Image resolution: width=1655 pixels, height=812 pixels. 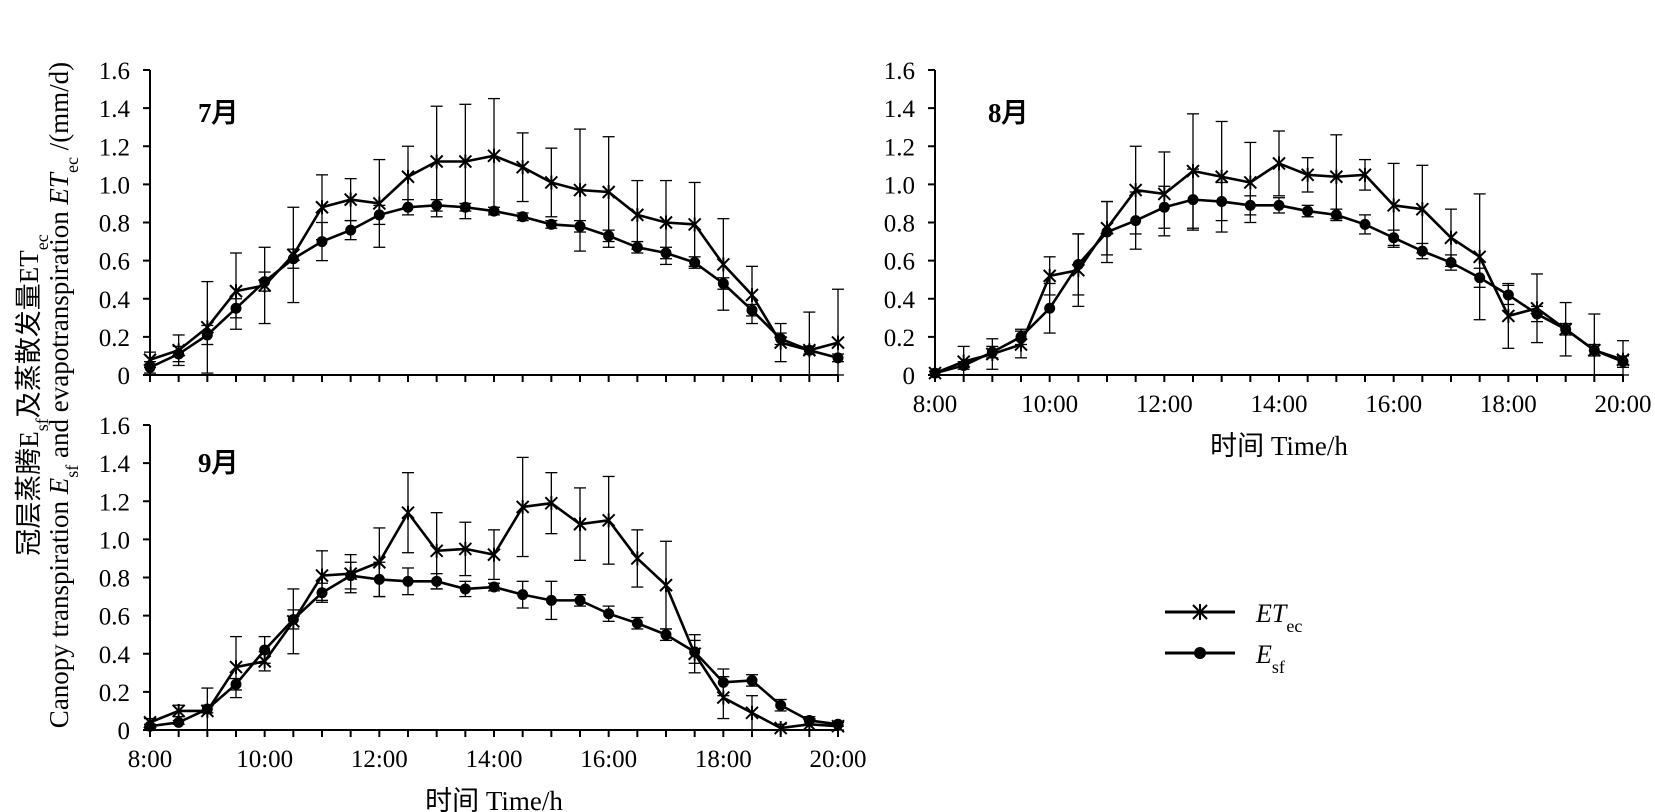 I want to click on y-tick-label: 0.8, so click(x=114, y=579).